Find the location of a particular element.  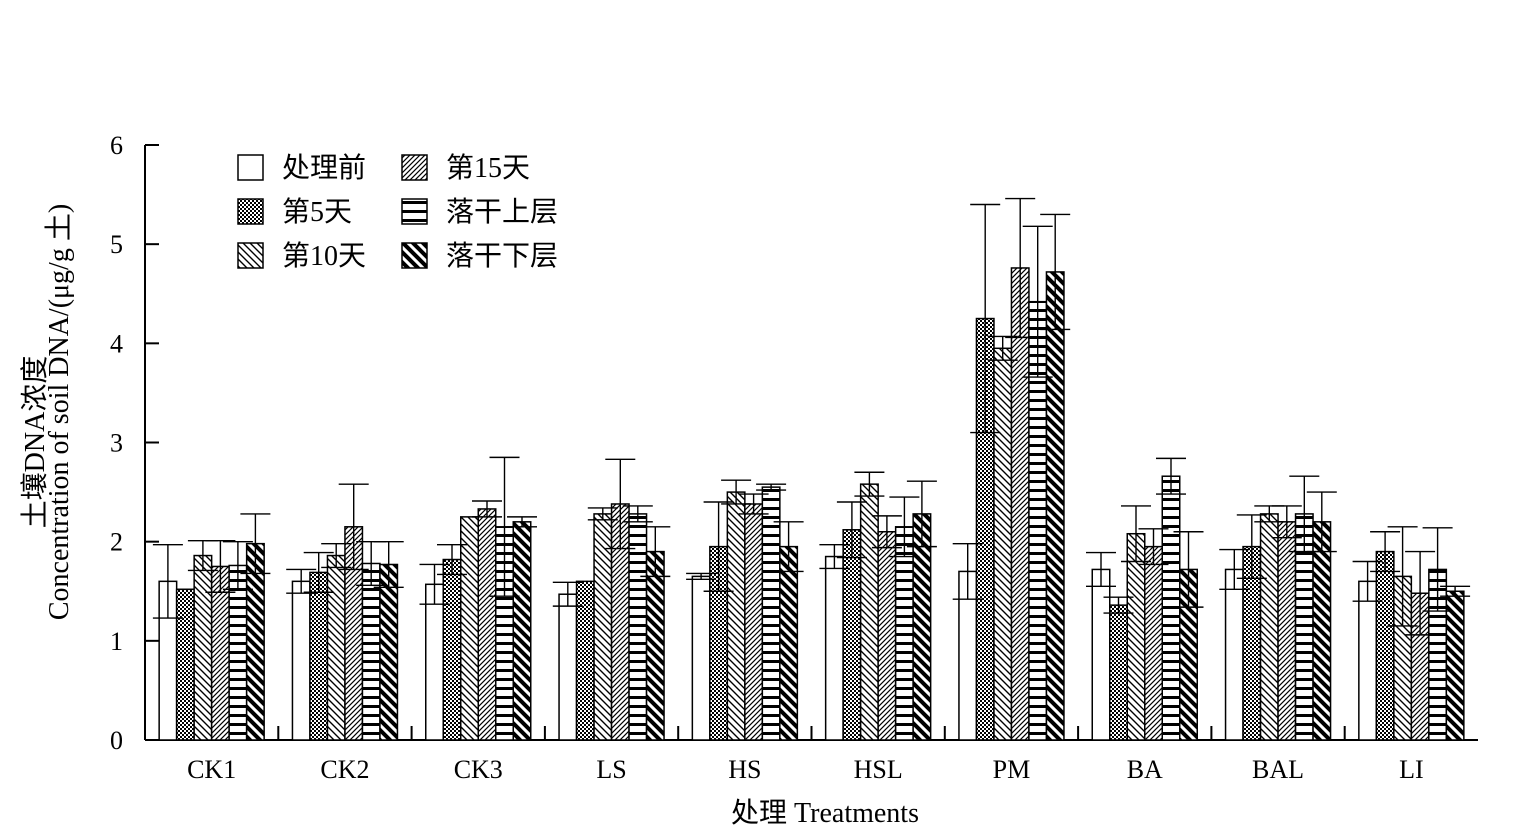

y-tick-label: 1 is located at coordinates (116, 641).